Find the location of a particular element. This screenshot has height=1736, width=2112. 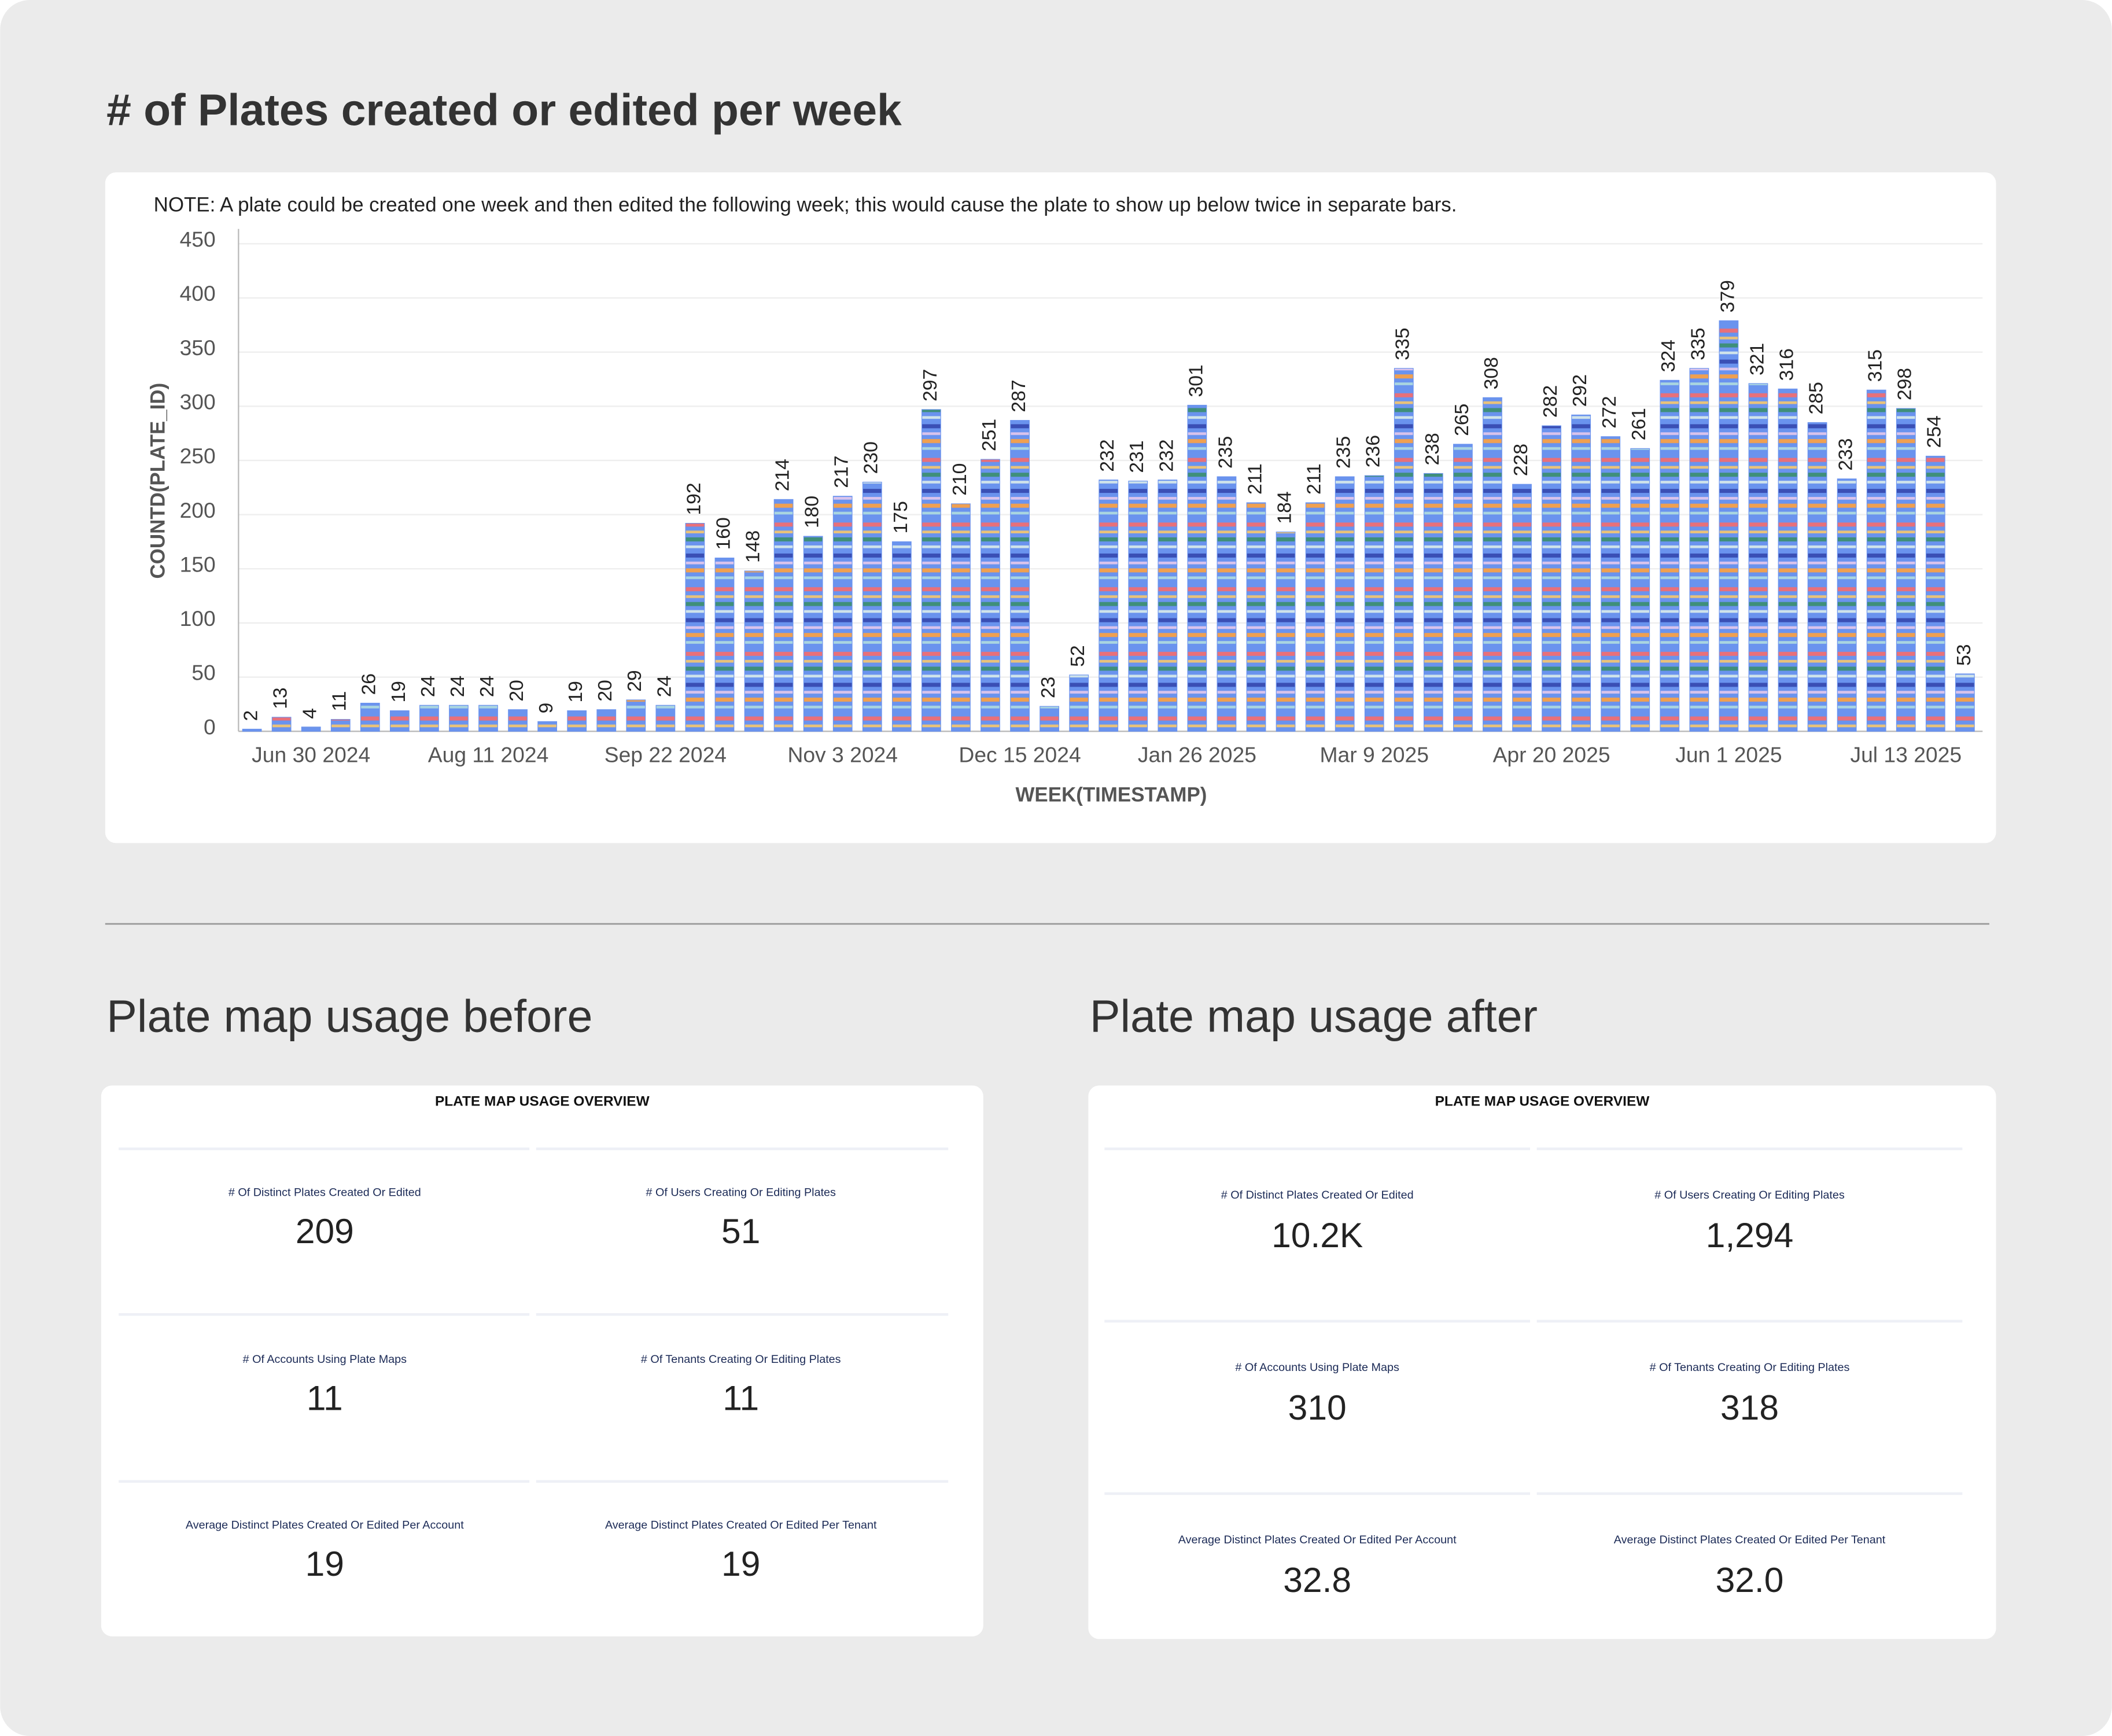

section-heading: Plate map usage after is located at coordinates (1314, 1015).